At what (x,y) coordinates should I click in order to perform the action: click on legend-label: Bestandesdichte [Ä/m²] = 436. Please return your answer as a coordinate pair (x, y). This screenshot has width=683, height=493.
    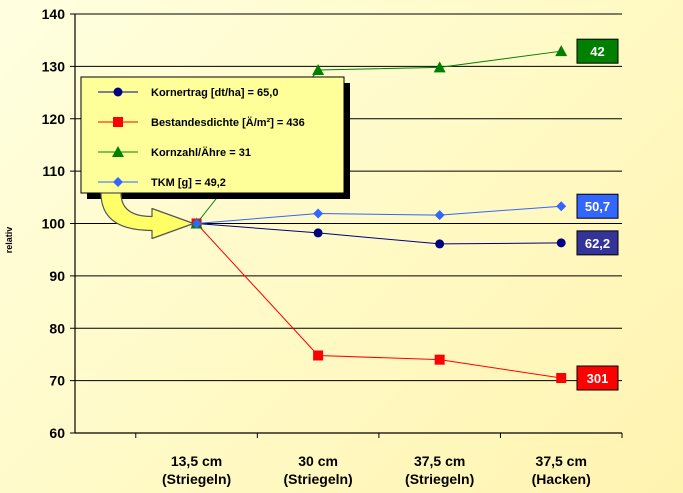
    Looking at the image, I should click on (228, 122).